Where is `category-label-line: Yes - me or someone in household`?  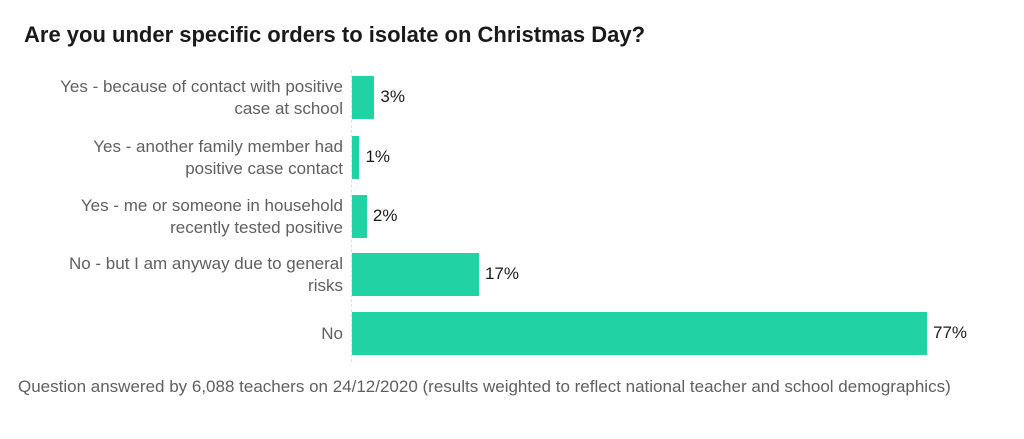
category-label-line: Yes - me or someone in household is located at coordinates (211, 205).